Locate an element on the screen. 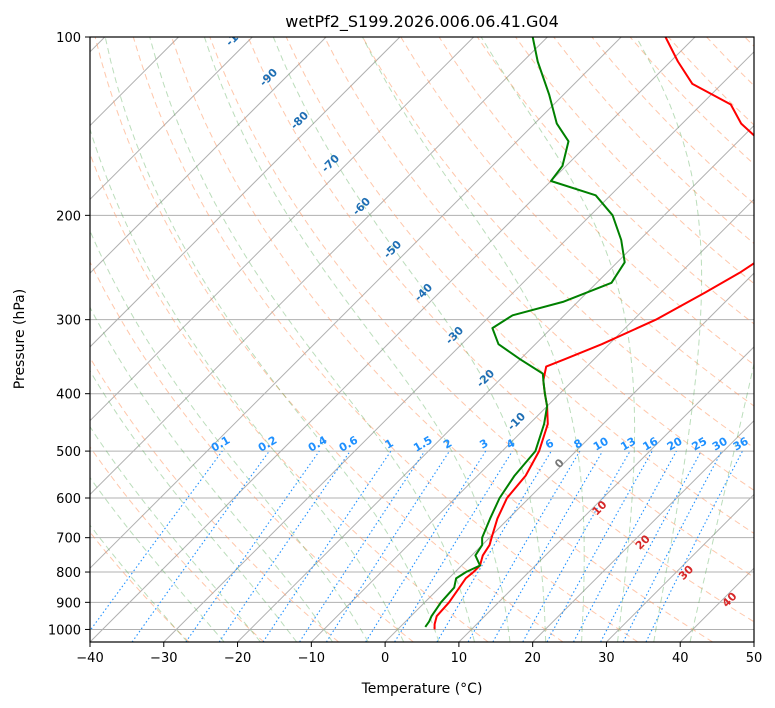  mixing-ratio-line-0.6 is located at coordinates (284, 546).